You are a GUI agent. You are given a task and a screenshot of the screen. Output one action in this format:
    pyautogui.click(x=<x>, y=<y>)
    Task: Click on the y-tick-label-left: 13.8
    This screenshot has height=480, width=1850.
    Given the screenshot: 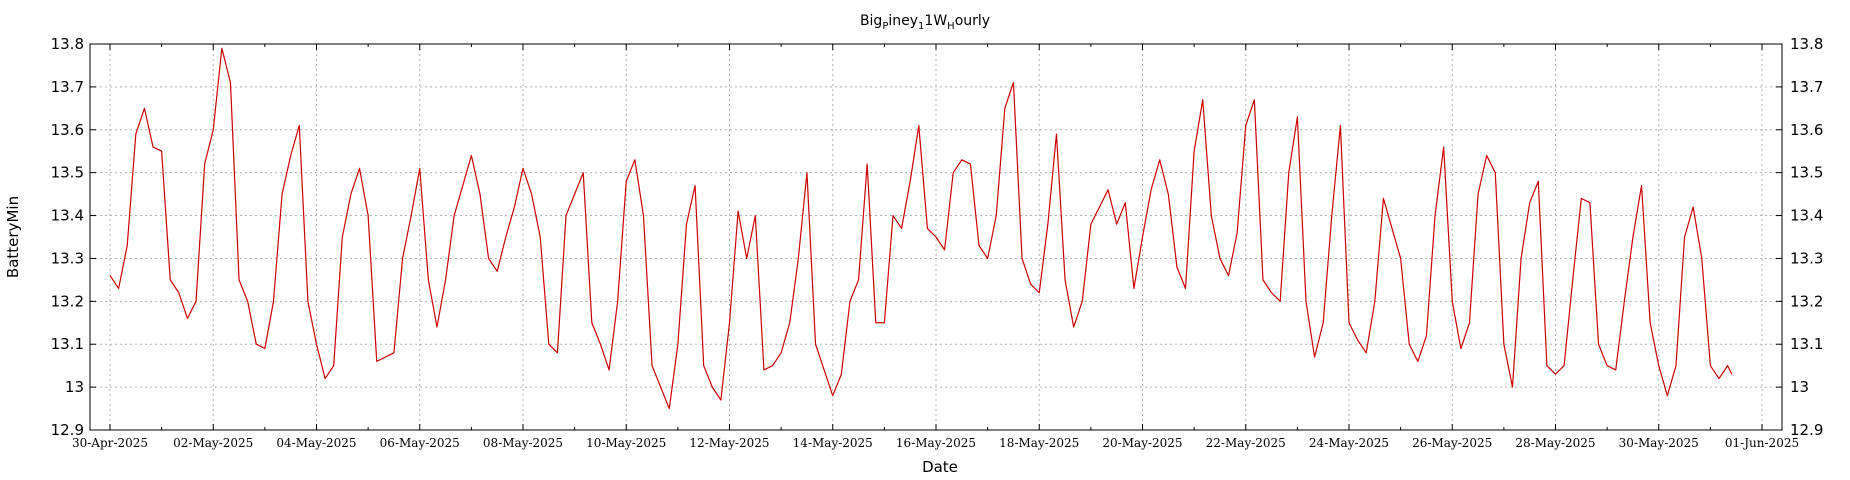 What is the action you would take?
    pyautogui.click(x=67, y=44)
    